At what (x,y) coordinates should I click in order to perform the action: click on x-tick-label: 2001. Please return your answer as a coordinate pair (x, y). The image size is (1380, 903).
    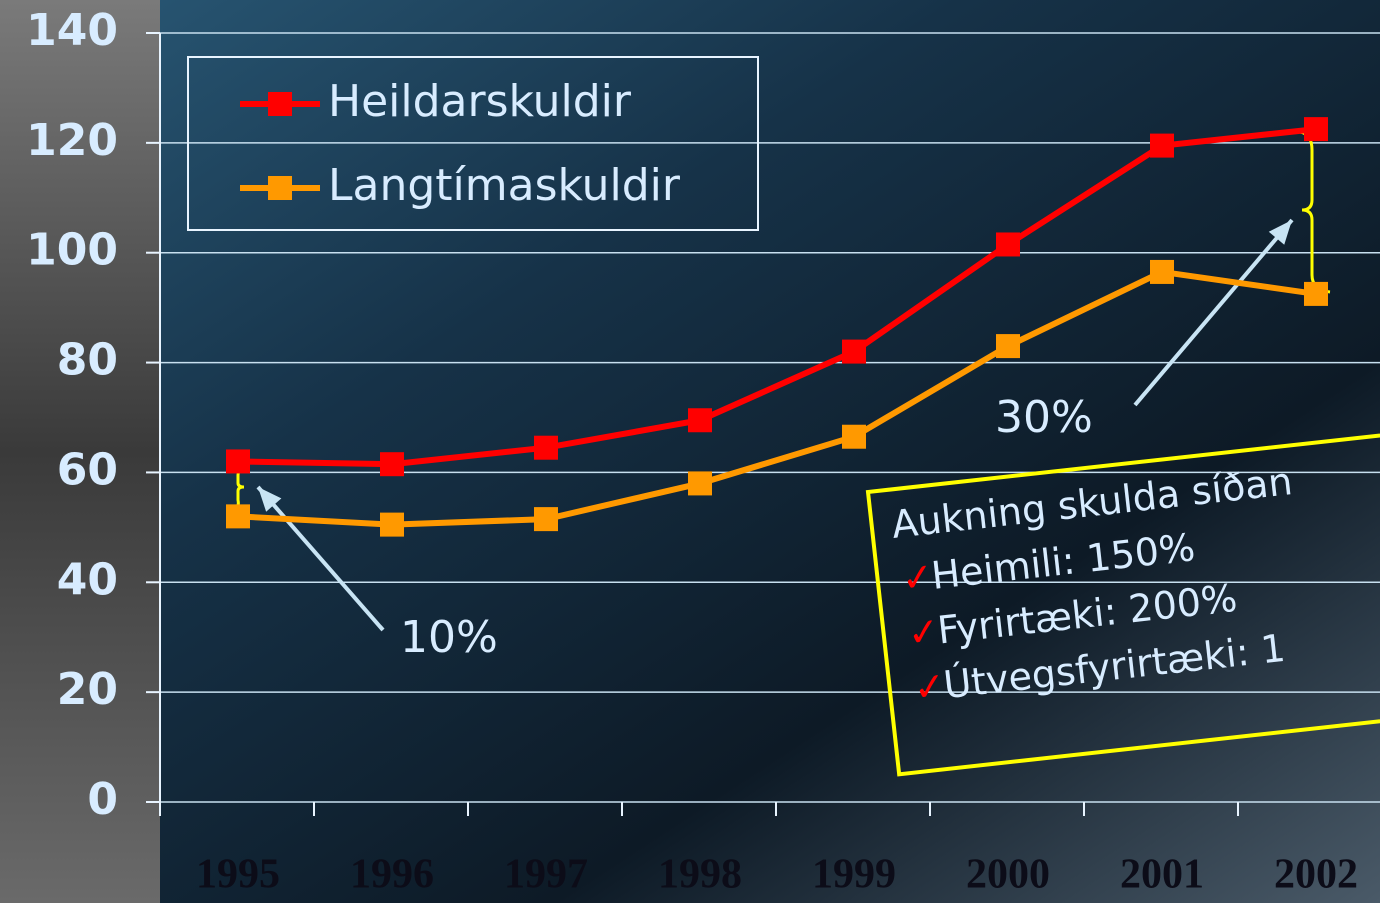
    Looking at the image, I should click on (1162, 875).